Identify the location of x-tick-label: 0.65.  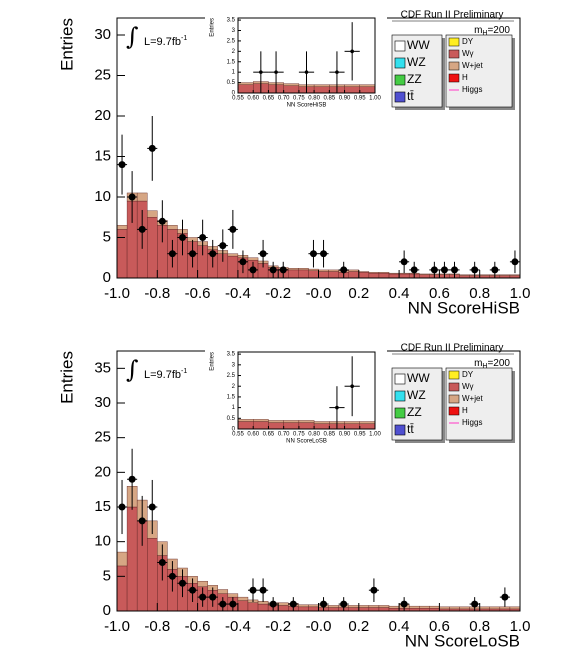
(269, 435).